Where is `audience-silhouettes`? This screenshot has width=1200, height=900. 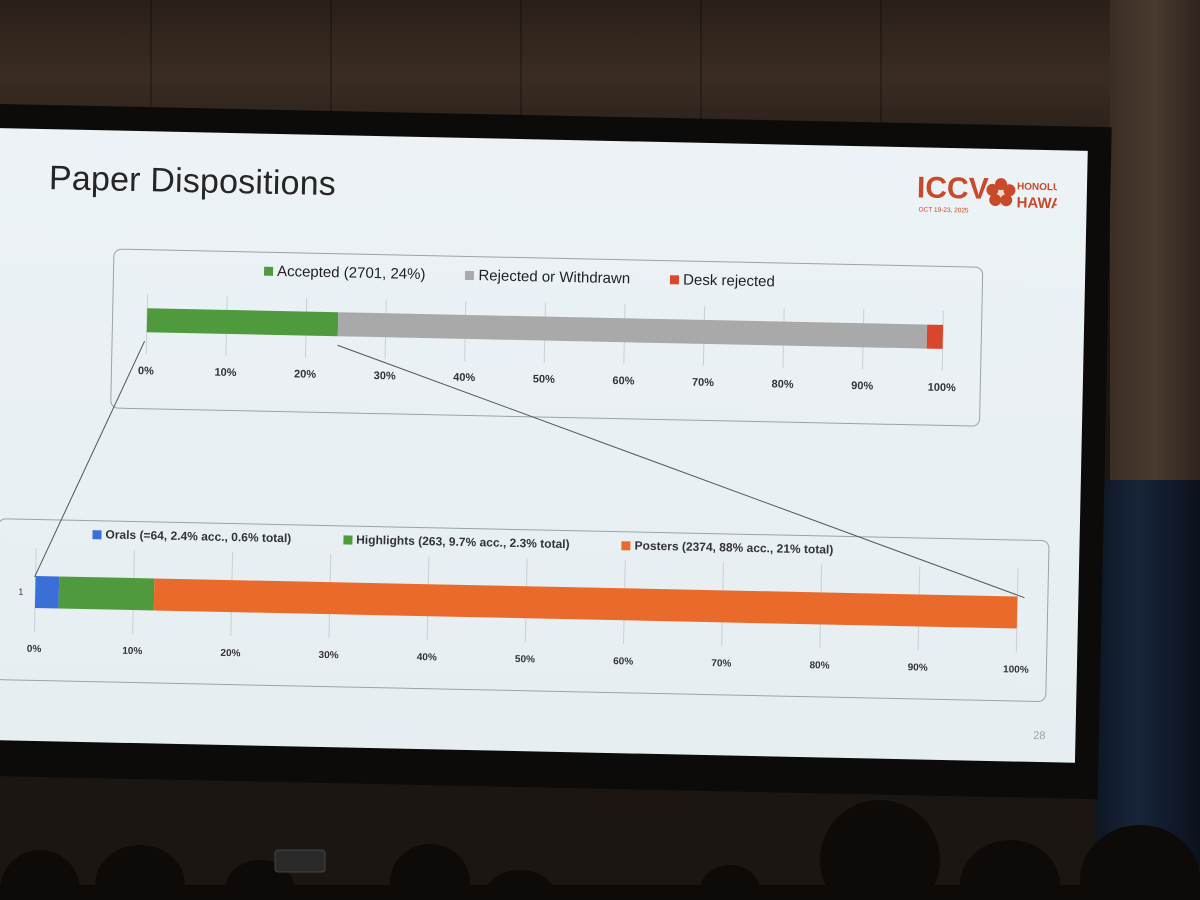 audience-silhouettes is located at coordinates (600, 850).